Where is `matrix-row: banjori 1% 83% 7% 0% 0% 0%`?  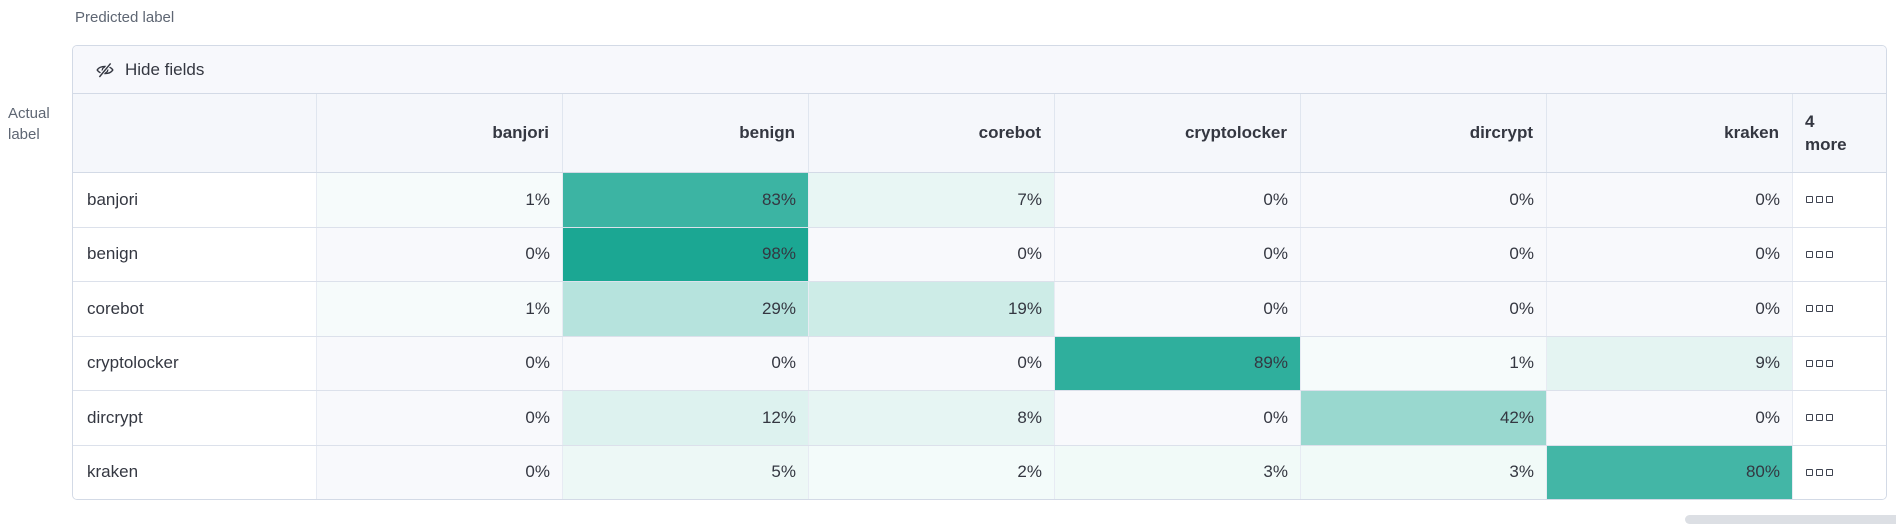
matrix-row: banjori 1% 83% 7% 0% 0% 0% is located at coordinates (979, 200).